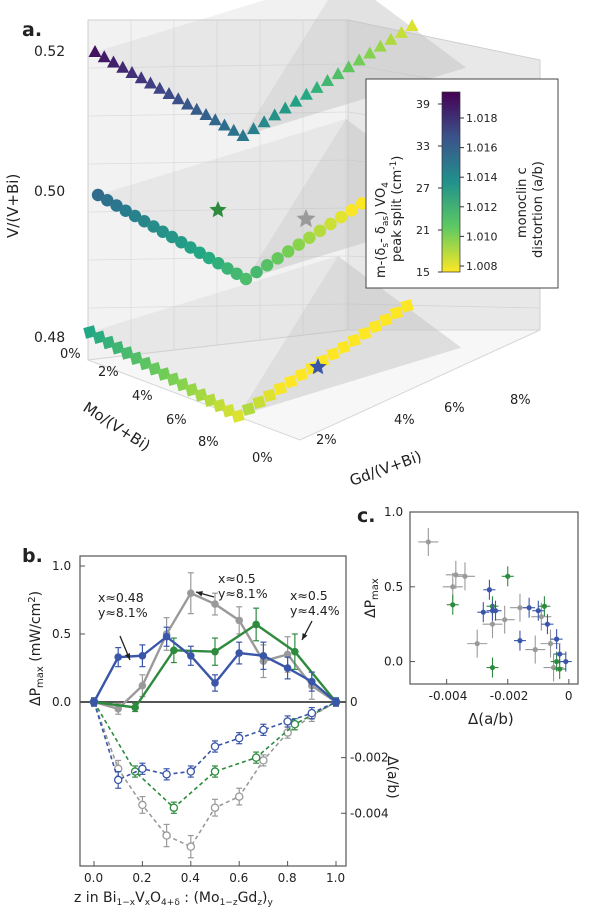  What do you see at coordinates (93, 878) in the screenshot?
I see `x-tick-label: 0.0` at bounding box center [93, 878].